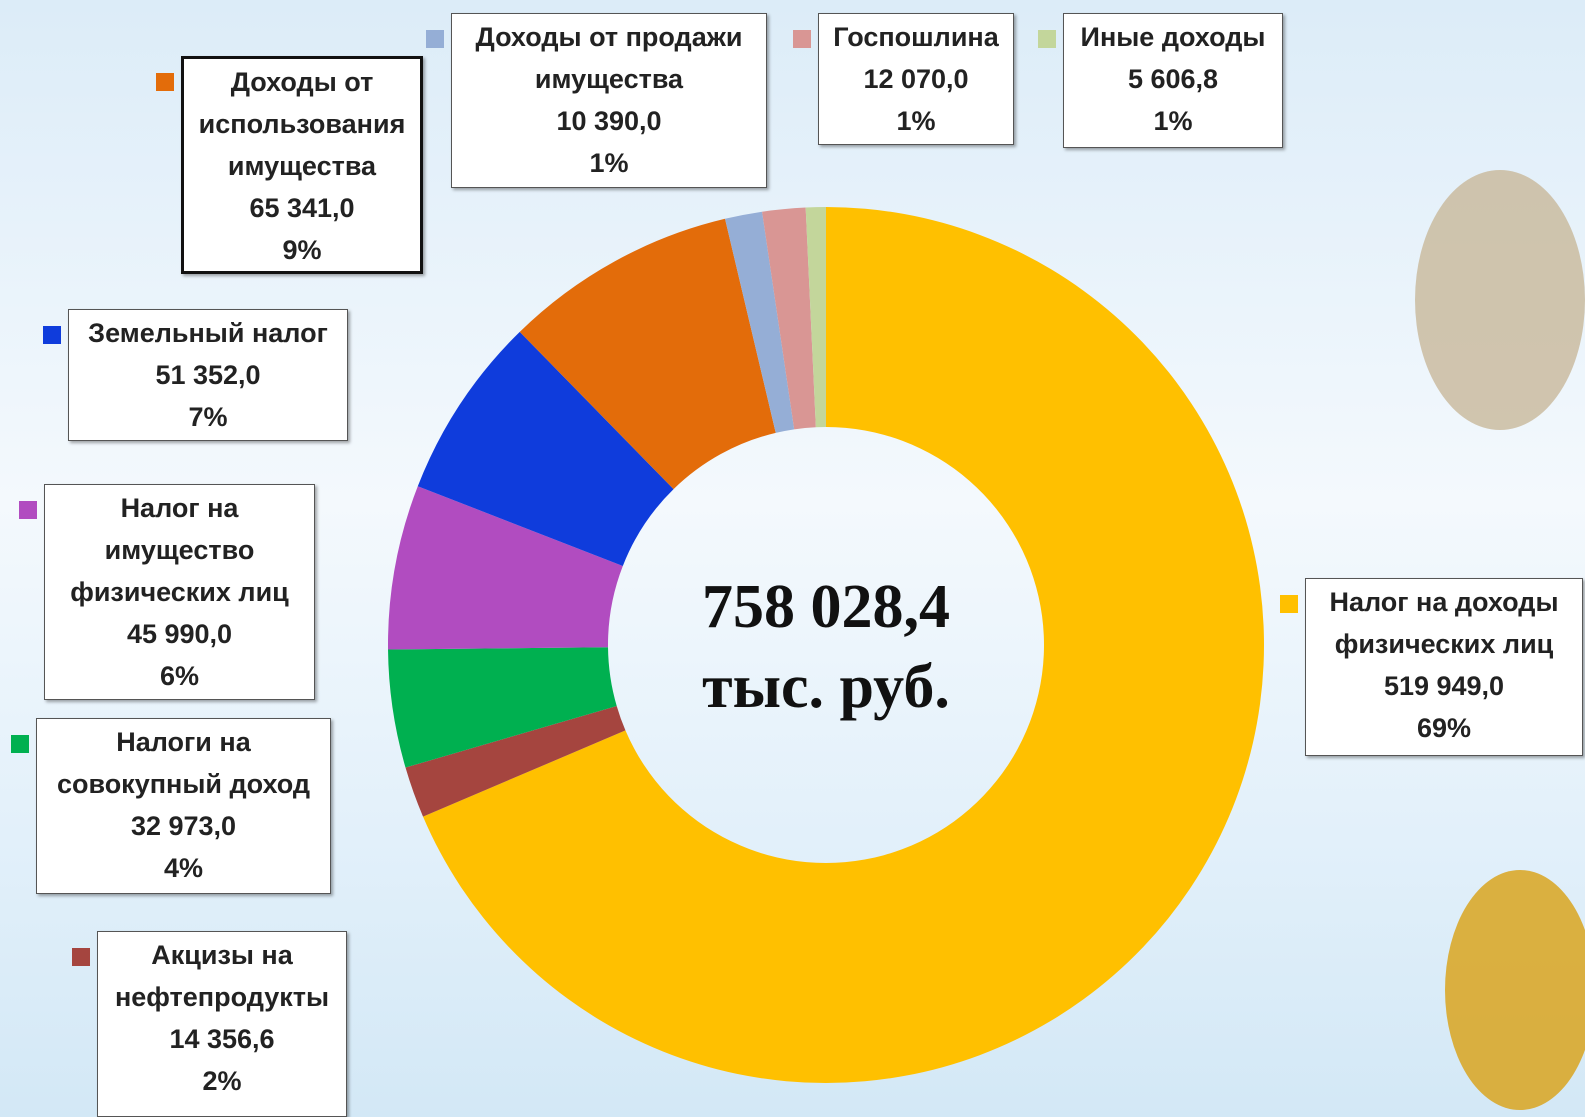 The image size is (1585, 1117). Describe the element at coordinates (302, 208) in the screenshot. I see `value-label: 65 341,0` at that location.